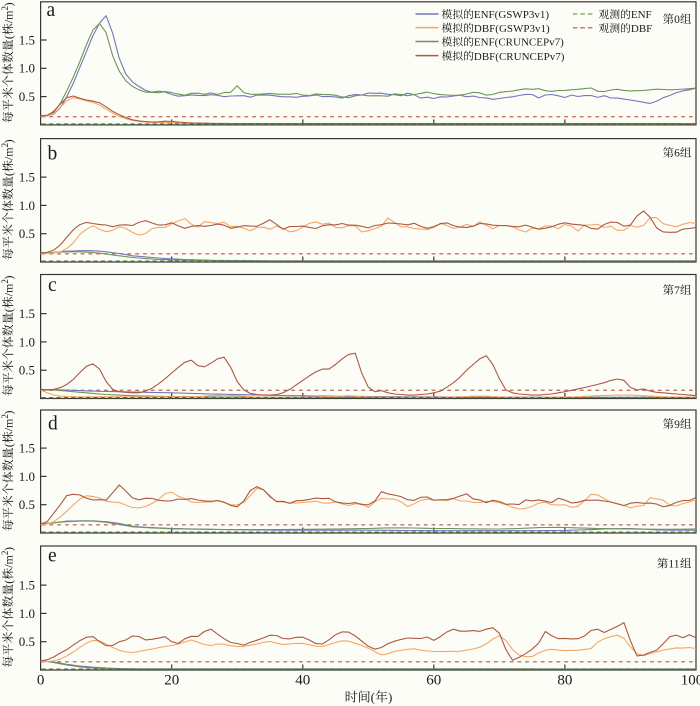 The width and height of the screenshot is (700, 706). Describe the element at coordinates (512, 29) in the screenshot. I see `svg-text: DBF(GSWP3v1)` at that location.